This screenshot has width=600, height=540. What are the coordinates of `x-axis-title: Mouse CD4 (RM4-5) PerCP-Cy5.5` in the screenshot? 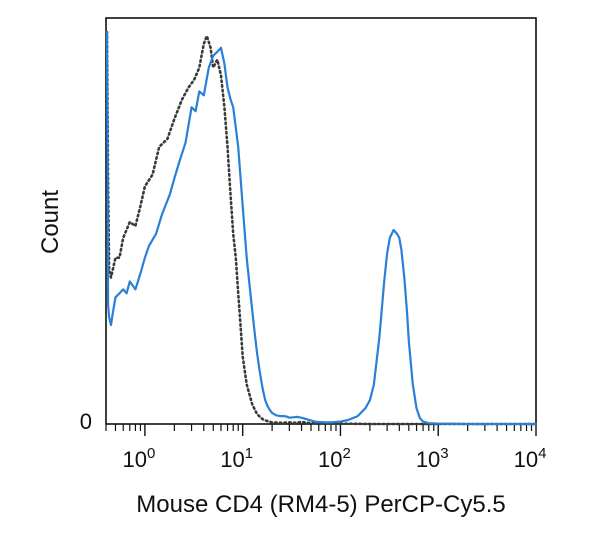 It's located at (320, 504).